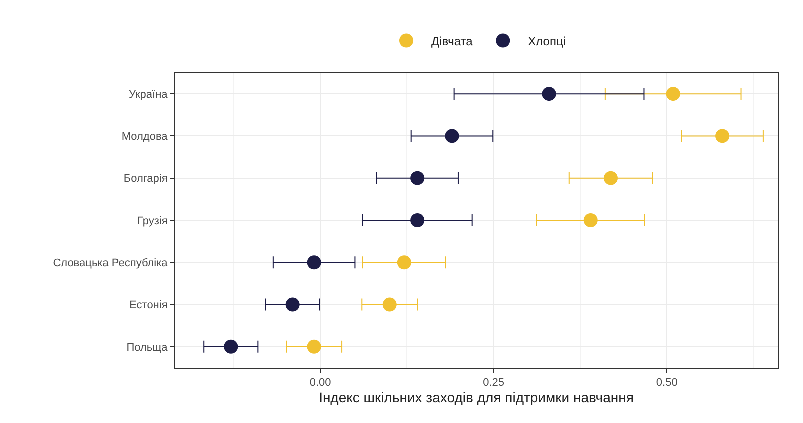 The image size is (803, 423). I want to click on legend-label: Хлопці, so click(547, 41).